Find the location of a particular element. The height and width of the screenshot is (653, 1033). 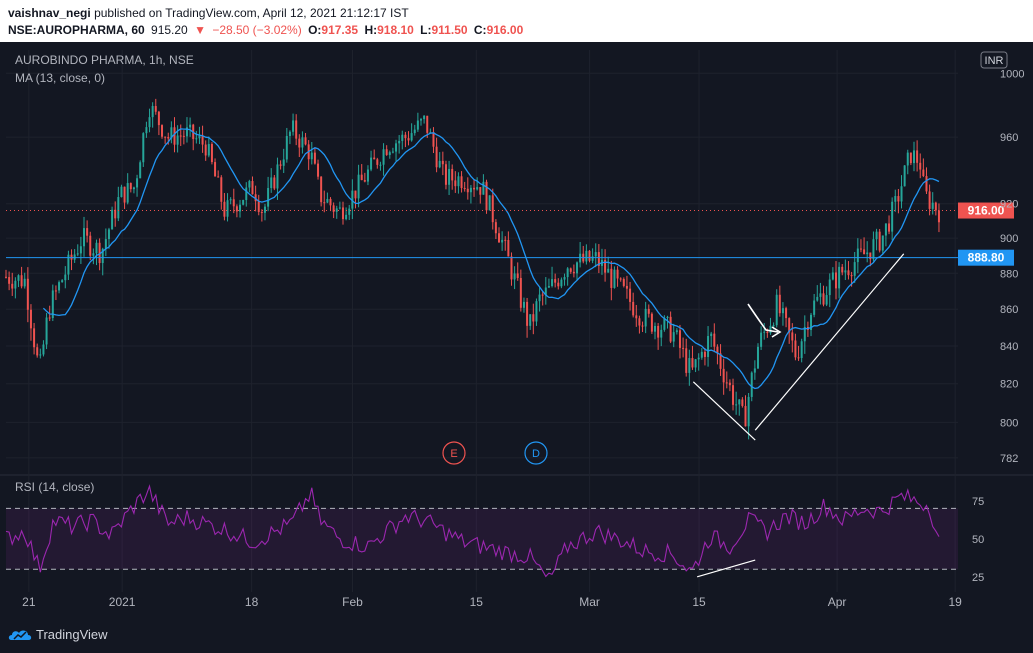

earnings-marker: E is located at coordinates (454, 453).